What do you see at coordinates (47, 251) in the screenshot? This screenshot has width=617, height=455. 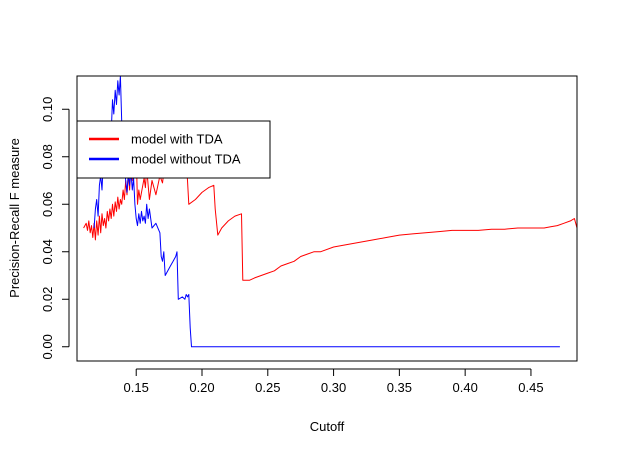 I see `y-tick-label: 0.04` at bounding box center [47, 251].